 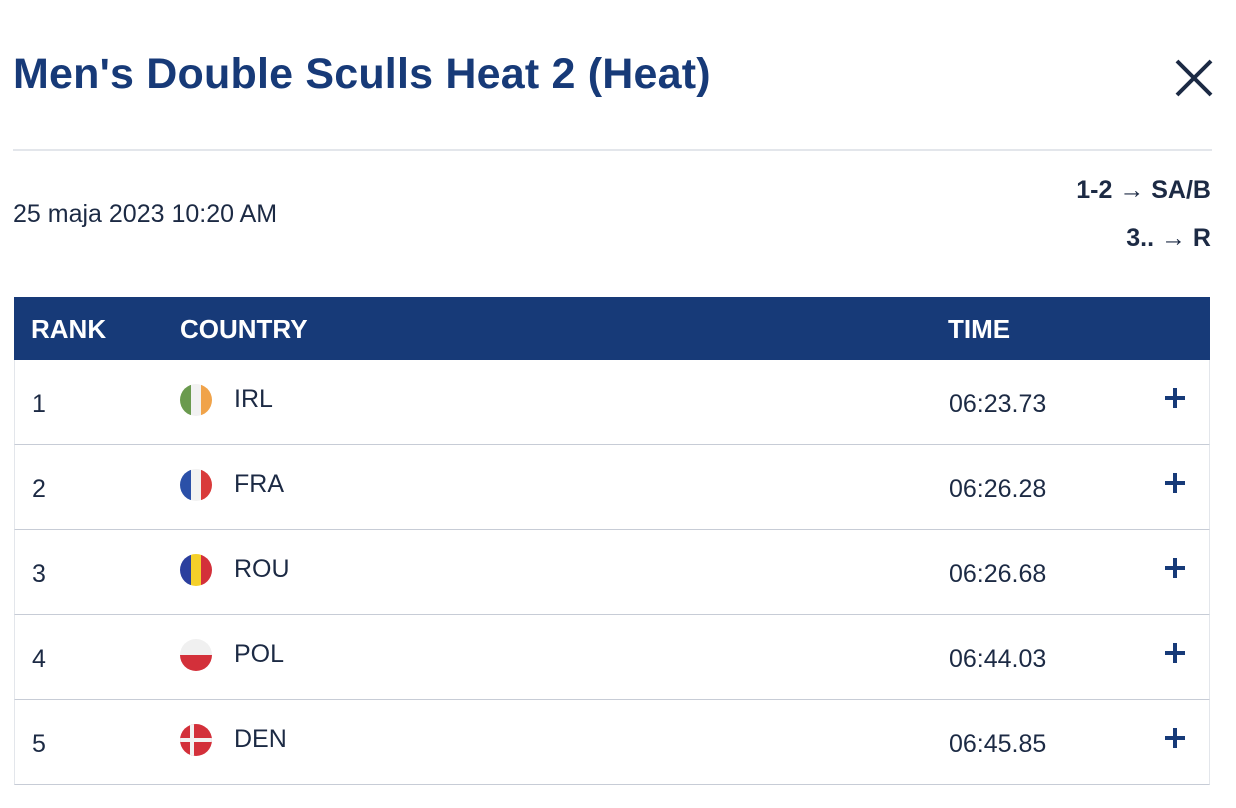 I want to click on country: FRA, so click(x=259, y=484).